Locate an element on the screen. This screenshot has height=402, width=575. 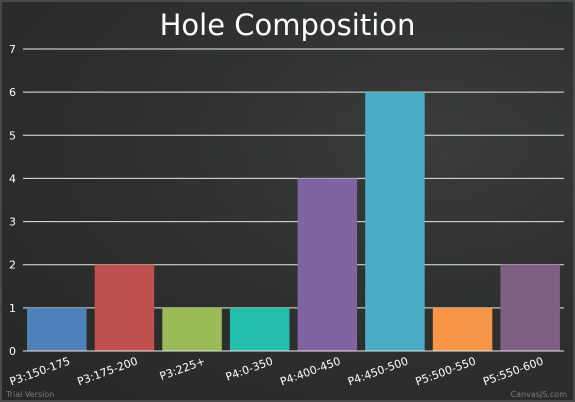
x-category-label: P5:550-600 is located at coordinates (513, 372).